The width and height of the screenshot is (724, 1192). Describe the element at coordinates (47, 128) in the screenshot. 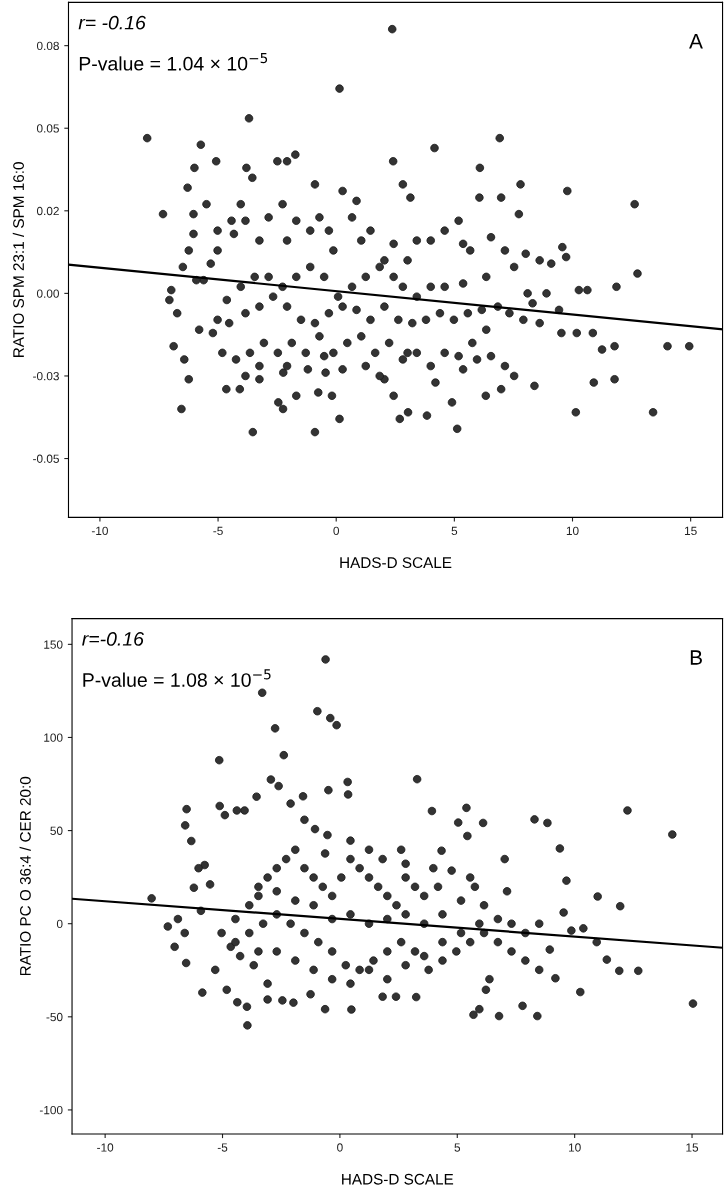

I see `y-tick-label: 0.05` at that location.